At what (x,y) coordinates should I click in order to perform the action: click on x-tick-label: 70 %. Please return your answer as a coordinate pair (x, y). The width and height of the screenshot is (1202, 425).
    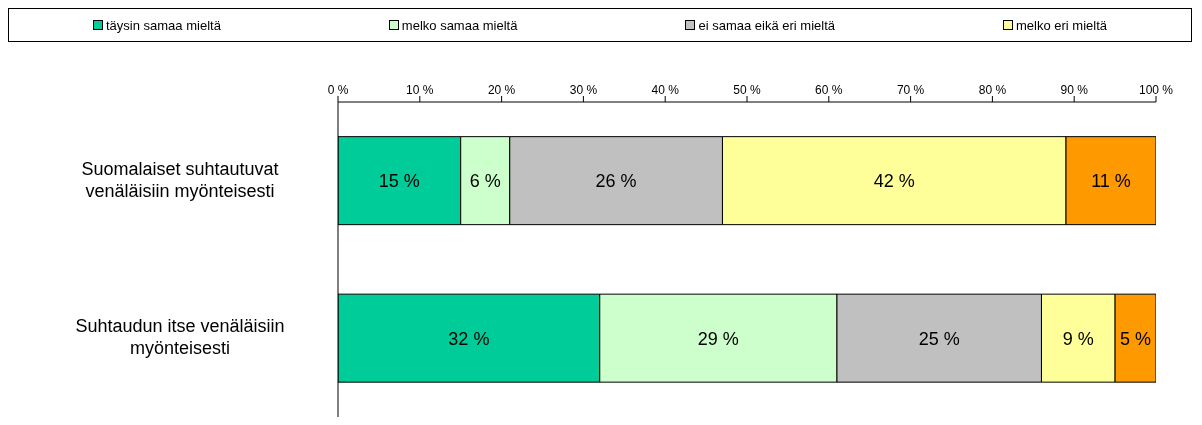
    Looking at the image, I should click on (910, 90).